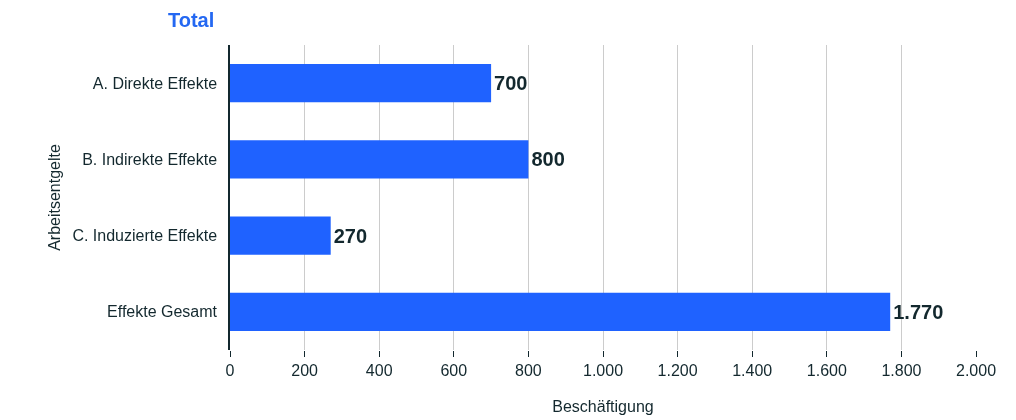 This screenshot has width=1016, height=420. Describe the element at coordinates (145, 236) in the screenshot. I see `y-tick-label: C. Induzierte Effekte` at that location.